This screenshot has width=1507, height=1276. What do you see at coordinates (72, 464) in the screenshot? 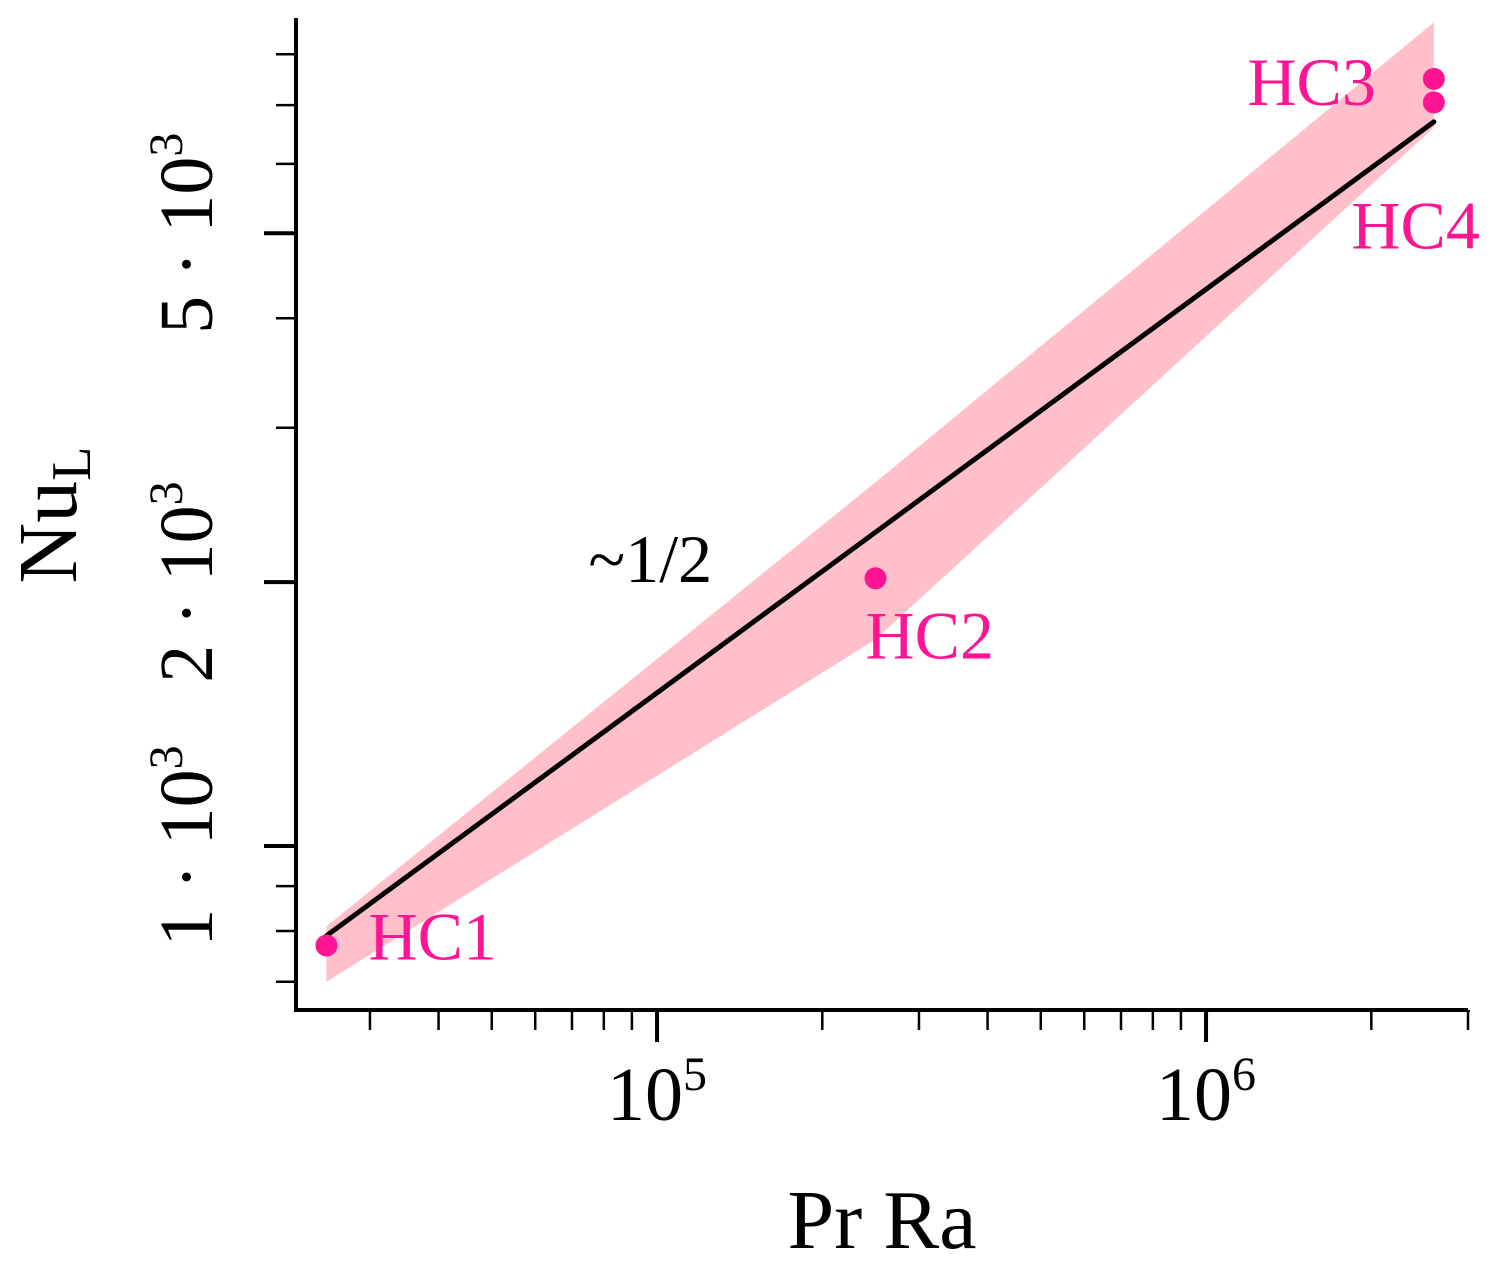
I see `y-axis-title-subscript: L` at bounding box center [72, 464].